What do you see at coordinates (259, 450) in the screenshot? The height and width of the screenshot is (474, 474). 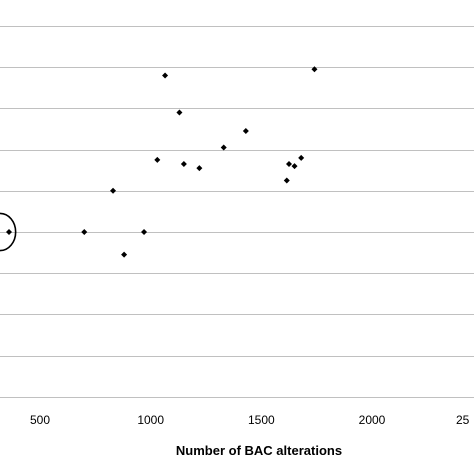 I see `x-axis-title: Number of BAC alterations` at bounding box center [259, 450].